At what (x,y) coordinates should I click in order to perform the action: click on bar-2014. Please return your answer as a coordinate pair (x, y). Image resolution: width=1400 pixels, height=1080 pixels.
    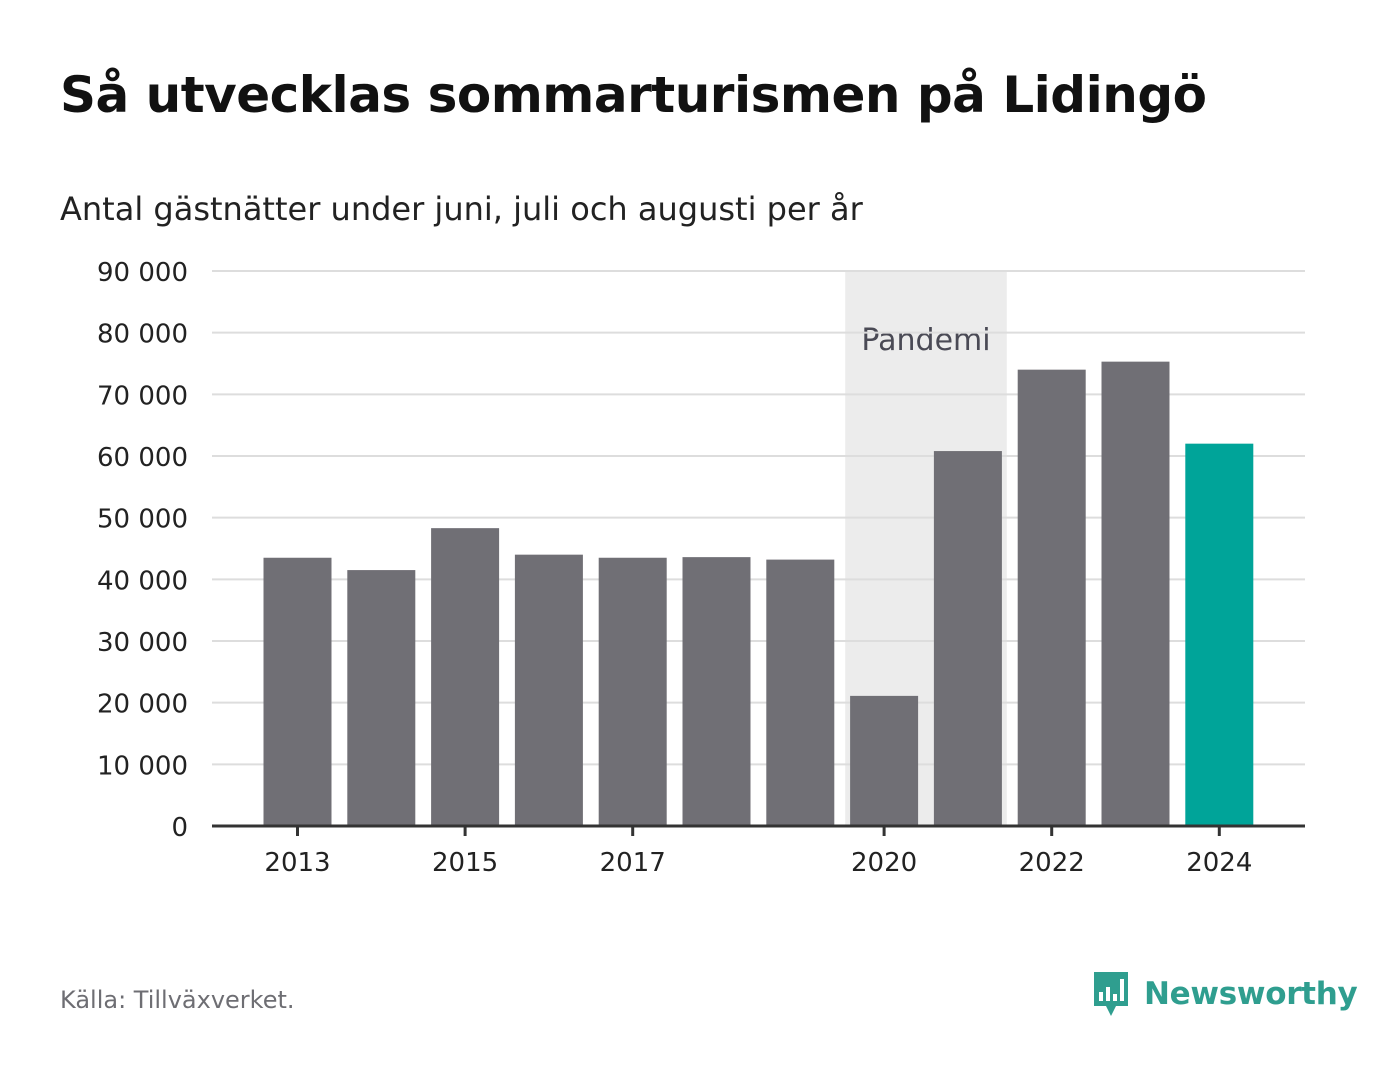
    Looking at the image, I should click on (381, 698).